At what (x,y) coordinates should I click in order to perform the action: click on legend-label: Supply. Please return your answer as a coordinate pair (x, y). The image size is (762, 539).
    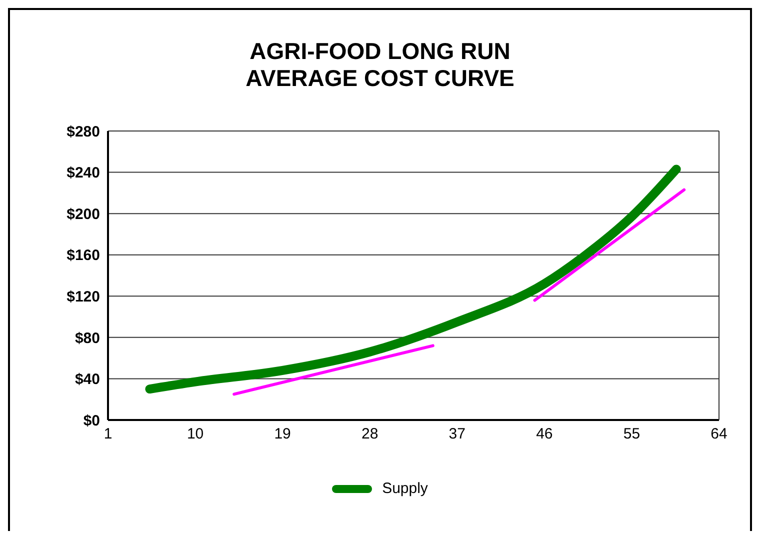
    Looking at the image, I should click on (405, 488).